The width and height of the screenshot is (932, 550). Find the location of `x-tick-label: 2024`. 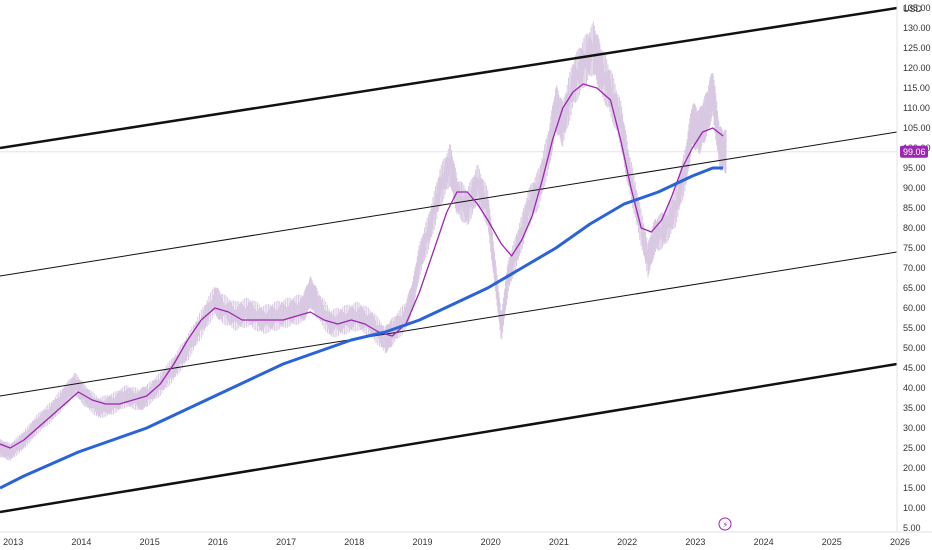

x-tick-label: 2024 is located at coordinates (764, 542).